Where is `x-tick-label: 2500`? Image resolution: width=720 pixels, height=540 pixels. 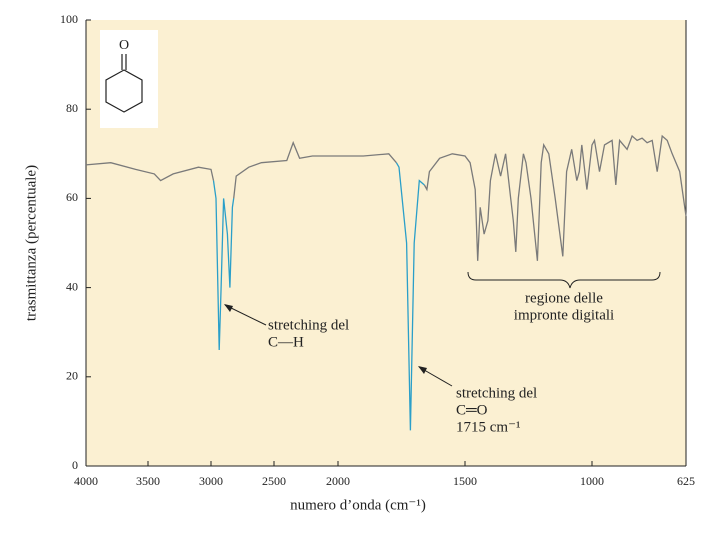
x-tick-label: 2500 is located at coordinates (274, 481).